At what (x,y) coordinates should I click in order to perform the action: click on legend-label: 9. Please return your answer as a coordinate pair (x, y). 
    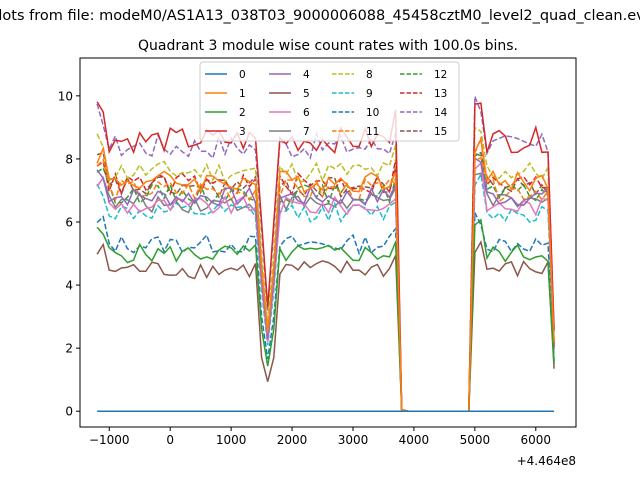
    Looking at the image, I should click on (369, 94).